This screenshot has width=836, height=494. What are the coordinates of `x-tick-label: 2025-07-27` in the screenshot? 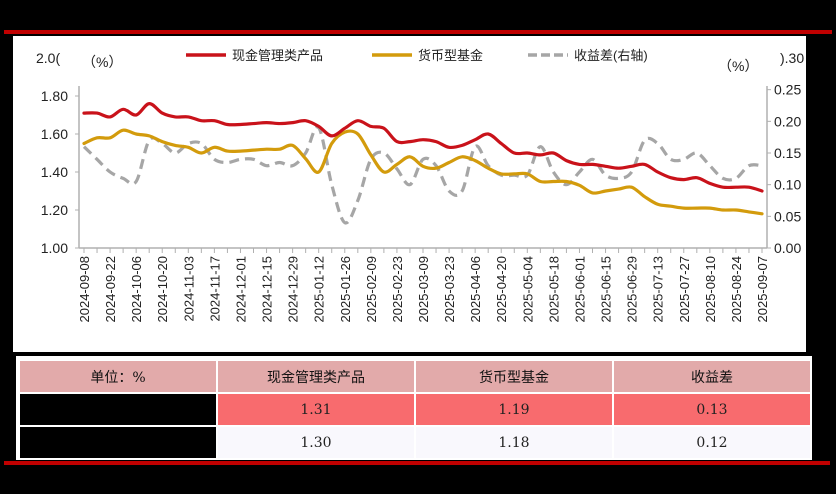 It's located at (684, 289).